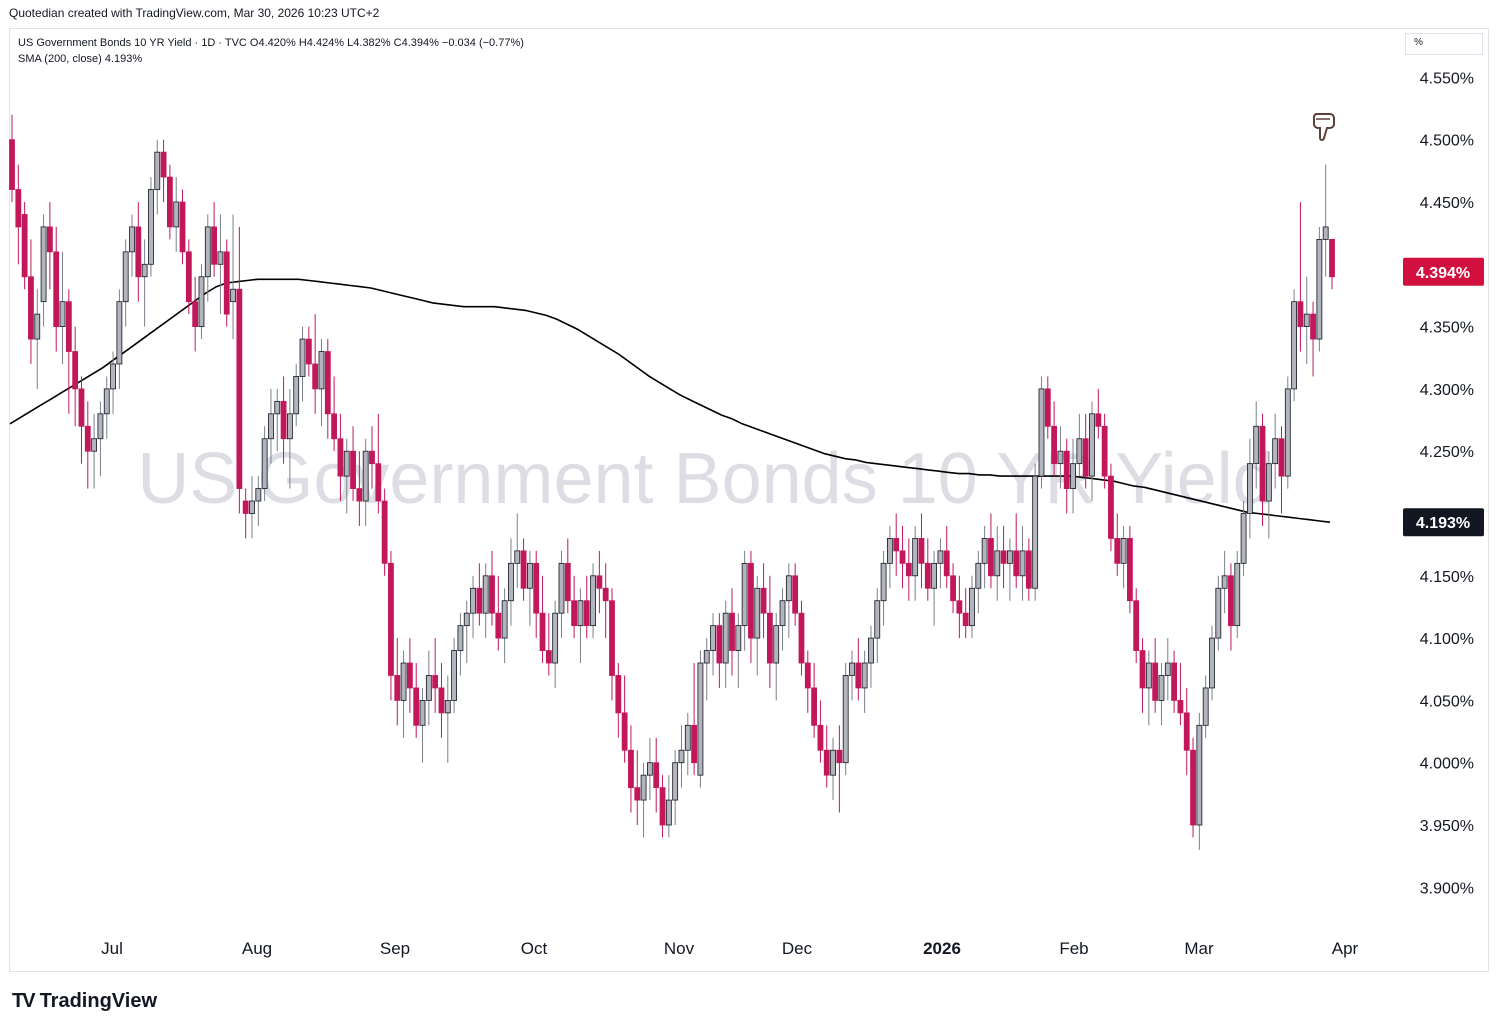  I want to click on x-tick-label: Apr, so click(1345, 948).